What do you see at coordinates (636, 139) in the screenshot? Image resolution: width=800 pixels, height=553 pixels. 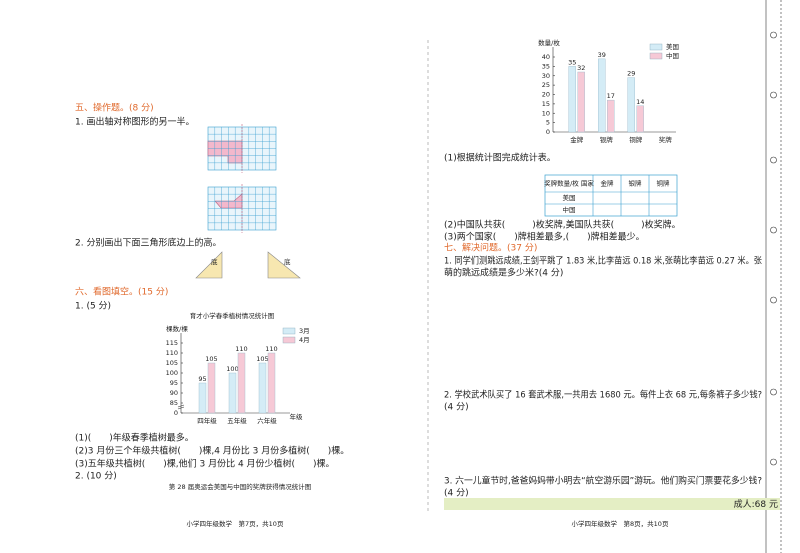 I see `x-tick-label: 铜牌` at bounding box center [636, 139].